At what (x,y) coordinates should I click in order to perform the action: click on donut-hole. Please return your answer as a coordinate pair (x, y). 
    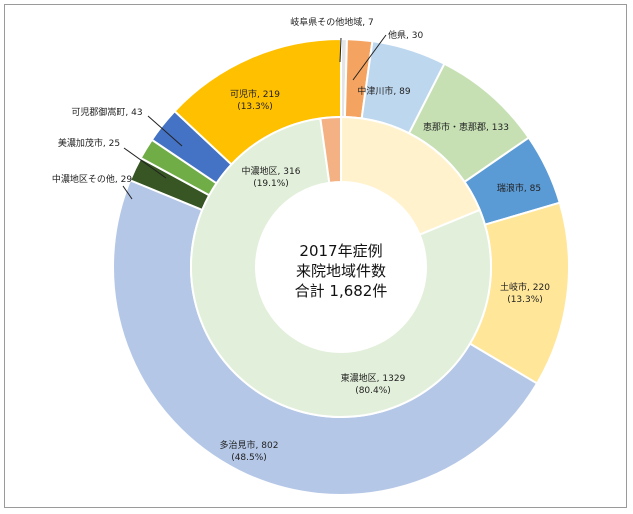
    Looking at the image, I should click on (341, 267).